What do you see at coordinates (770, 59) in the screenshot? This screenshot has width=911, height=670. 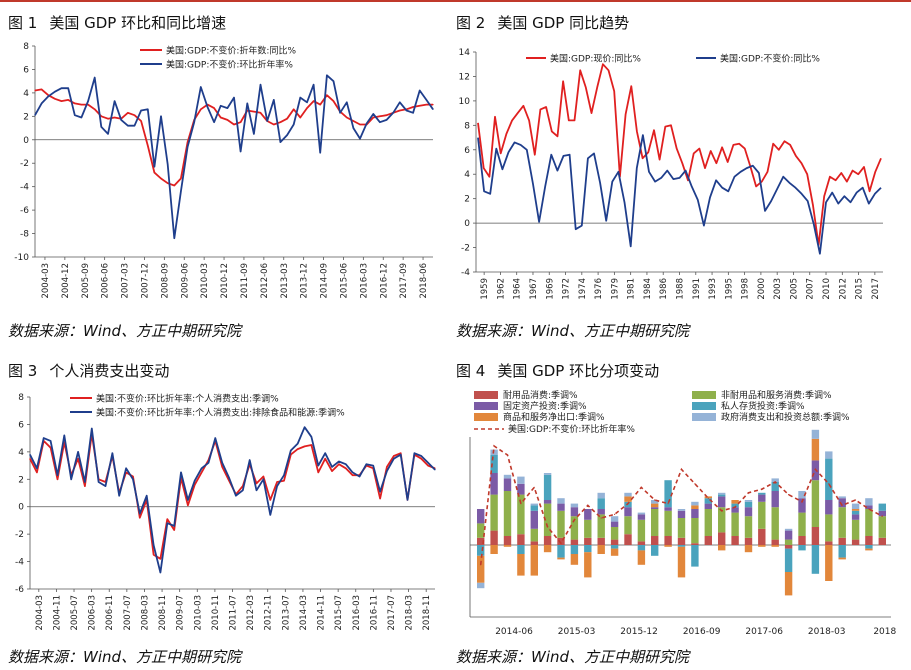 I see `legend-label-2: 美国:GDP:不变价:同比%` at bounding box center [770, 59].